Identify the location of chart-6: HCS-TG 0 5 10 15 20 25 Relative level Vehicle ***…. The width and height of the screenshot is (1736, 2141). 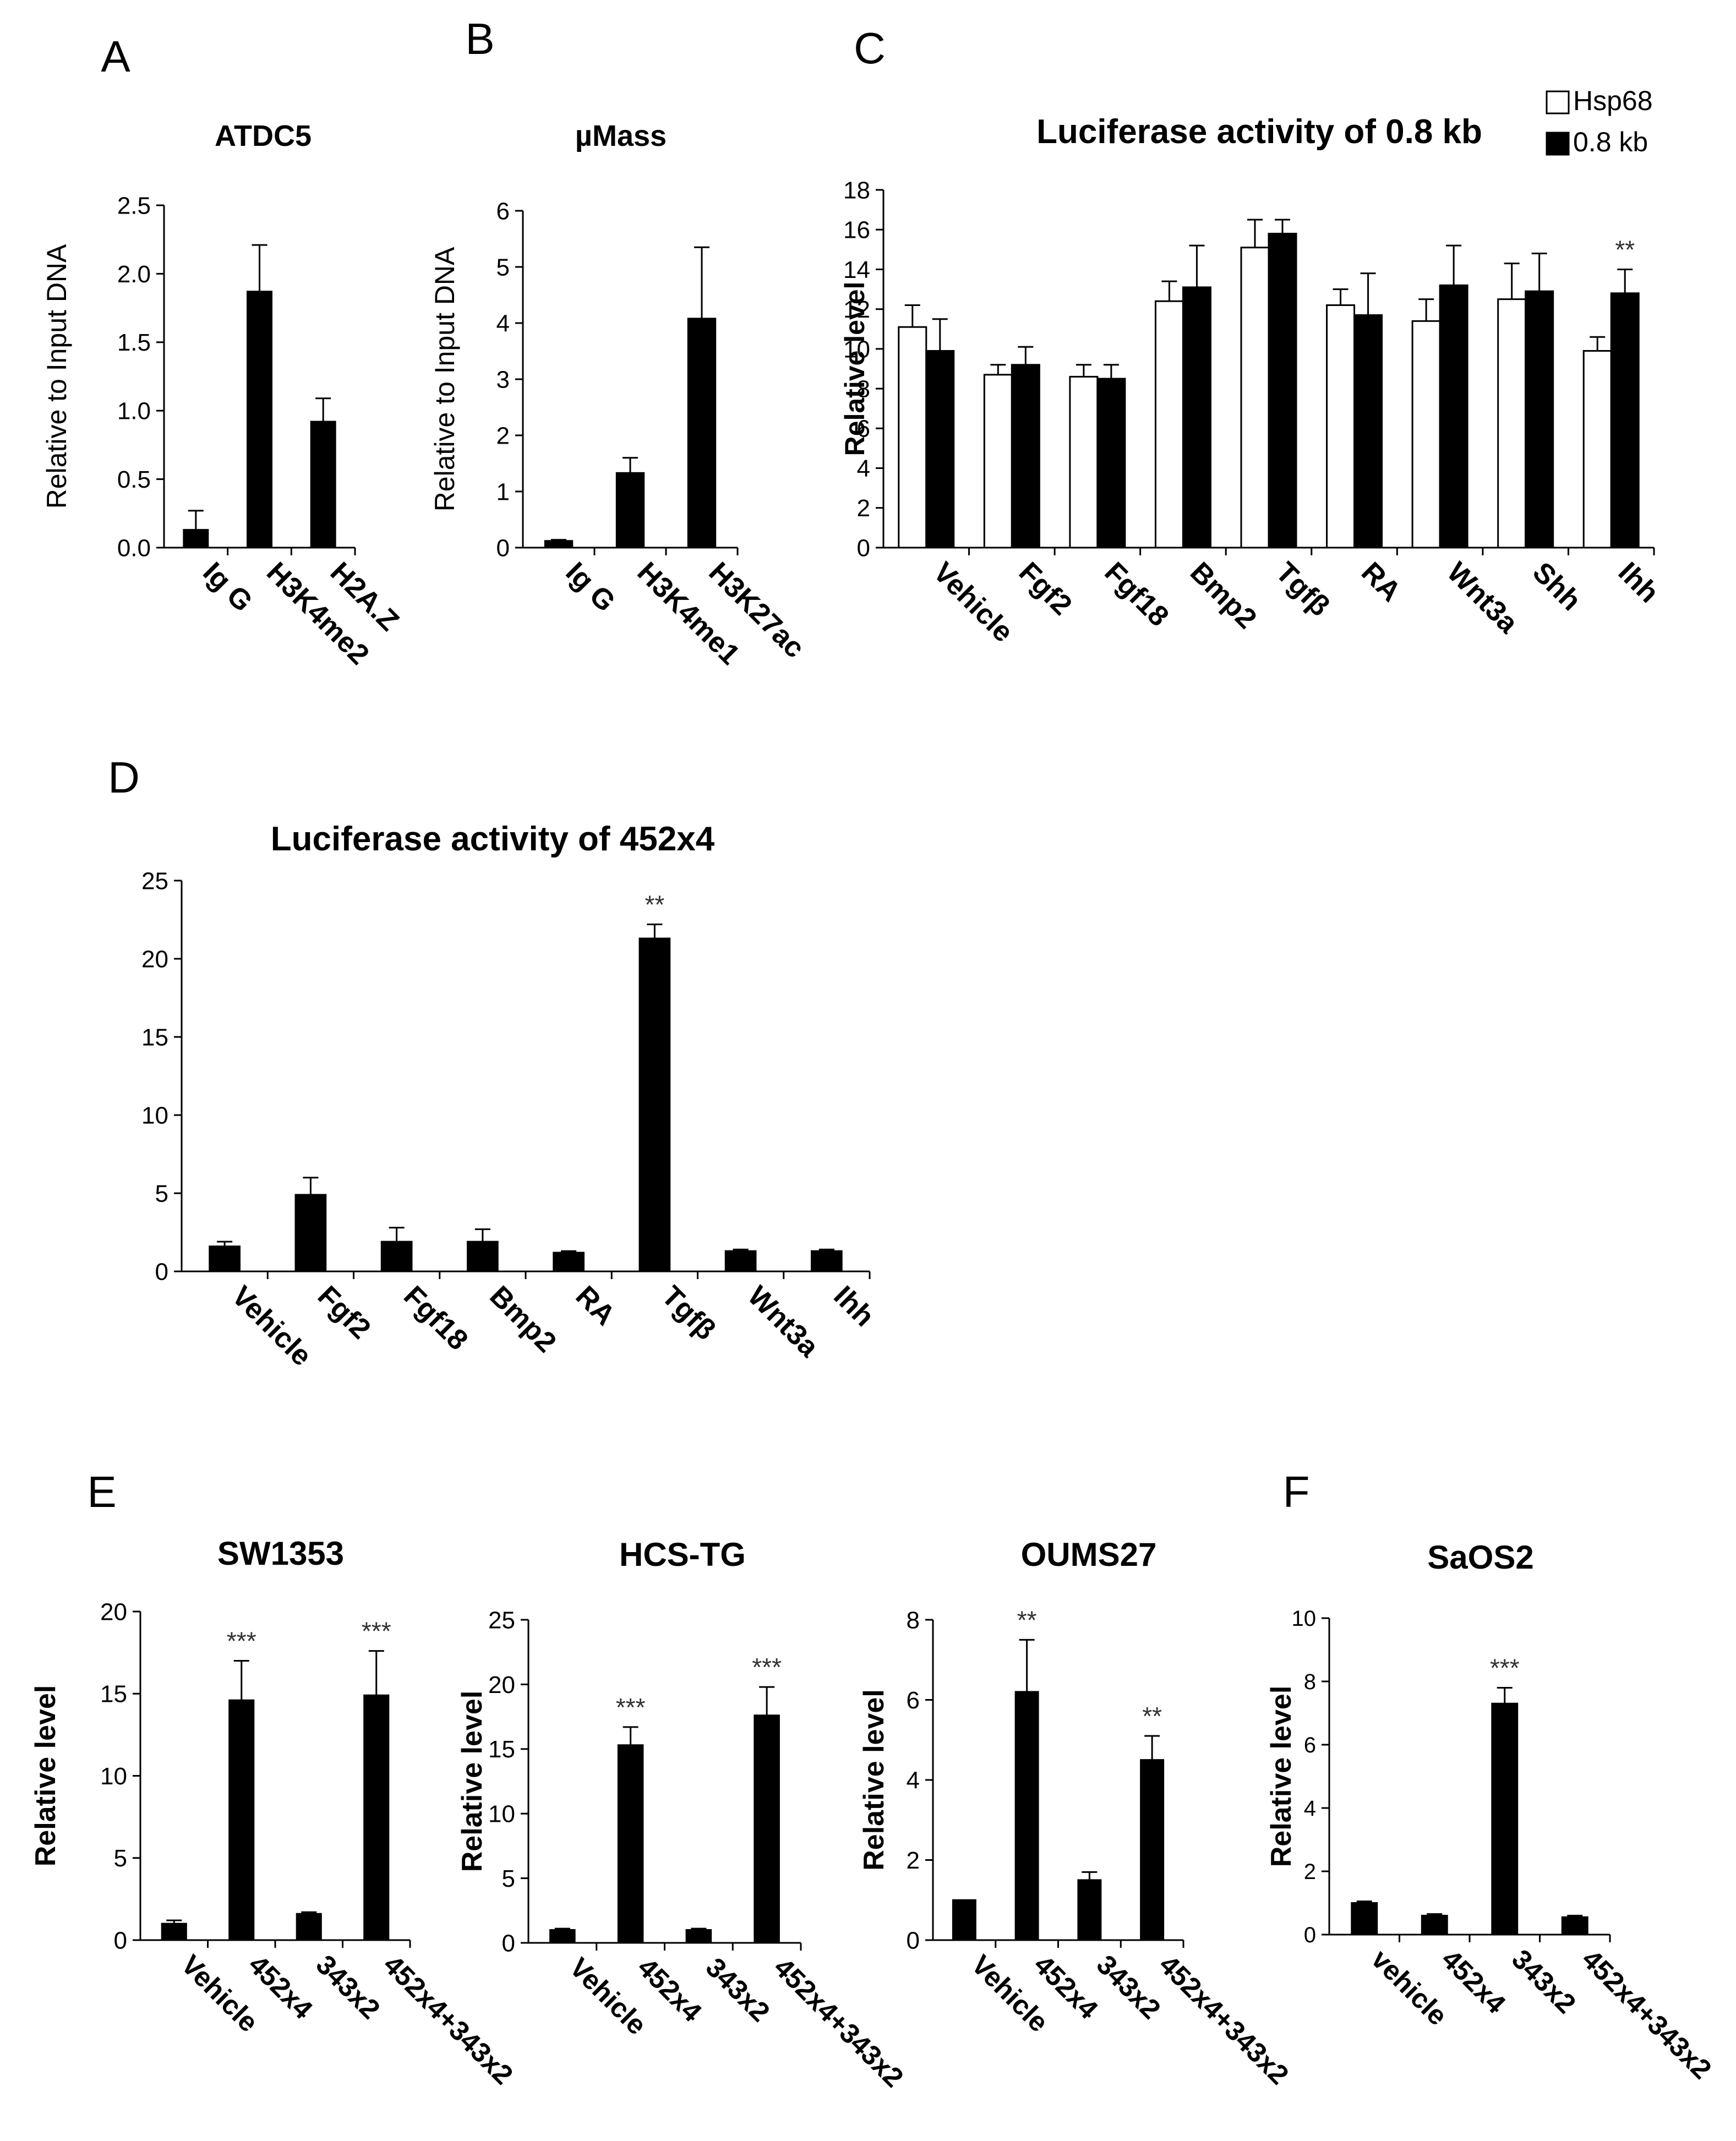
(683, 1814).